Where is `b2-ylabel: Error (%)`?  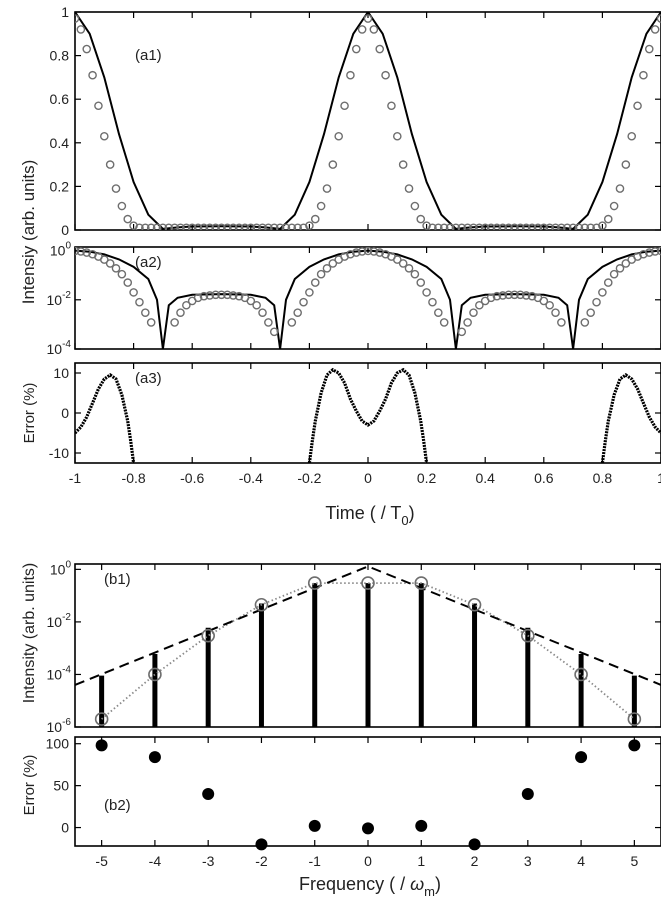 b2-ylabel: Error (%) is located at coordinates (29, 785).